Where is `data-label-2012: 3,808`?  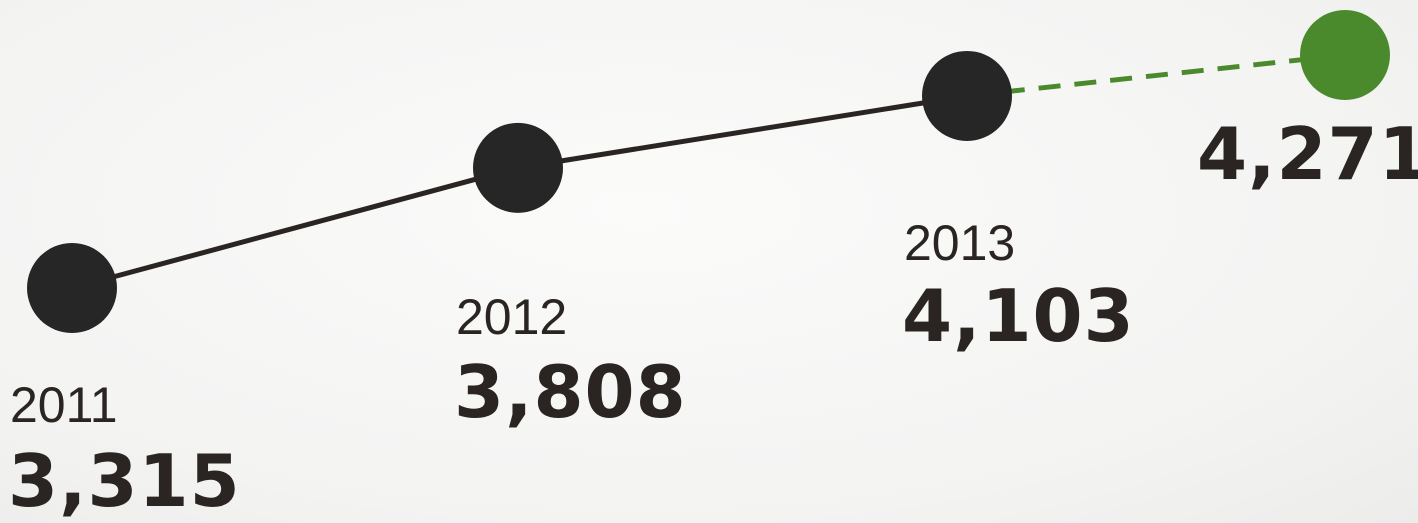 data-label-2012: 3,808 is located at coordinates (570, 392).